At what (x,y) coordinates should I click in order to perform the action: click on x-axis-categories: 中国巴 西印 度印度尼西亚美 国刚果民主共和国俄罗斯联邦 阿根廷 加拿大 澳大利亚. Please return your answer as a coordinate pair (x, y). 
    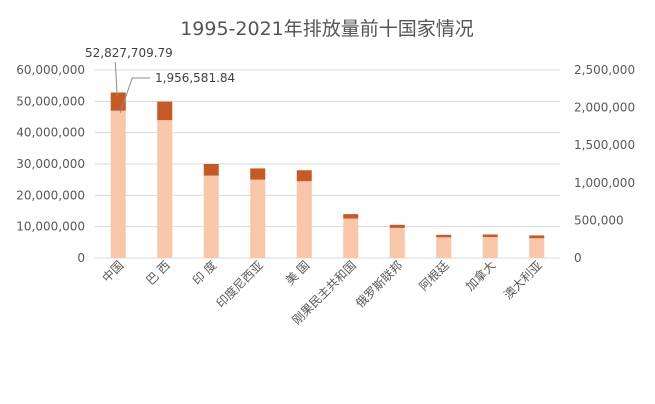
    Looking at the image, I should click on (322, 293).